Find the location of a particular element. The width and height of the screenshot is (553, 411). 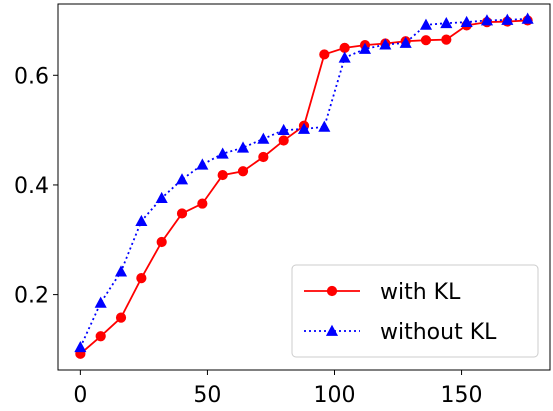

y-tick-label-1: 0.4 is located at coordinates (31, 186).